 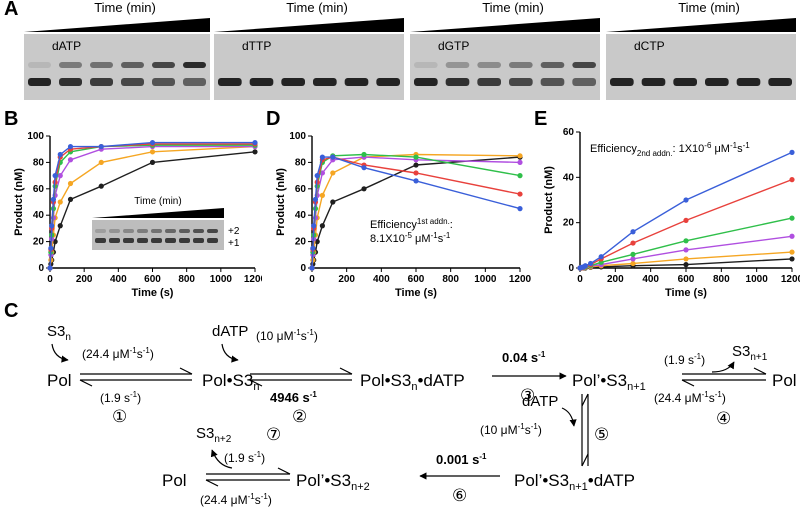 What do you see at coordinates (524, 357) in the screenshot?
I see `k3-rate: 0.04 s-1` at bounding box center [524, 357].